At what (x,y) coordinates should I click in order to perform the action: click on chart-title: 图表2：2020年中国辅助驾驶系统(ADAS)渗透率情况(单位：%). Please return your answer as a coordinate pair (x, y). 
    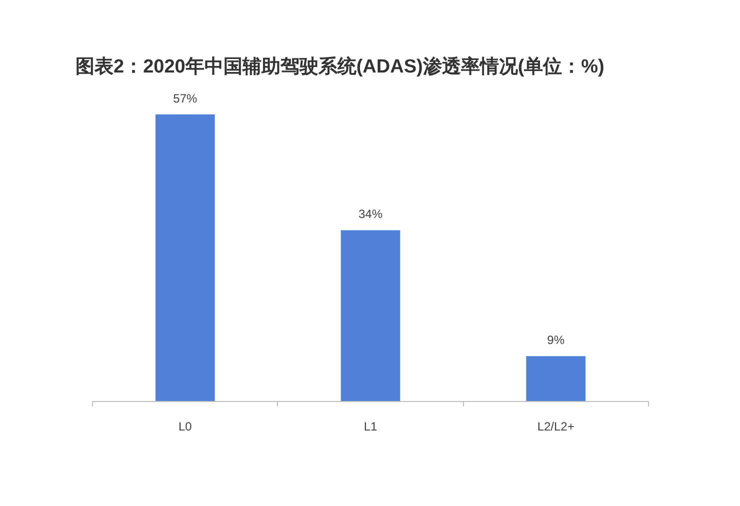
    Looking at the image, I should click on (340, 67).